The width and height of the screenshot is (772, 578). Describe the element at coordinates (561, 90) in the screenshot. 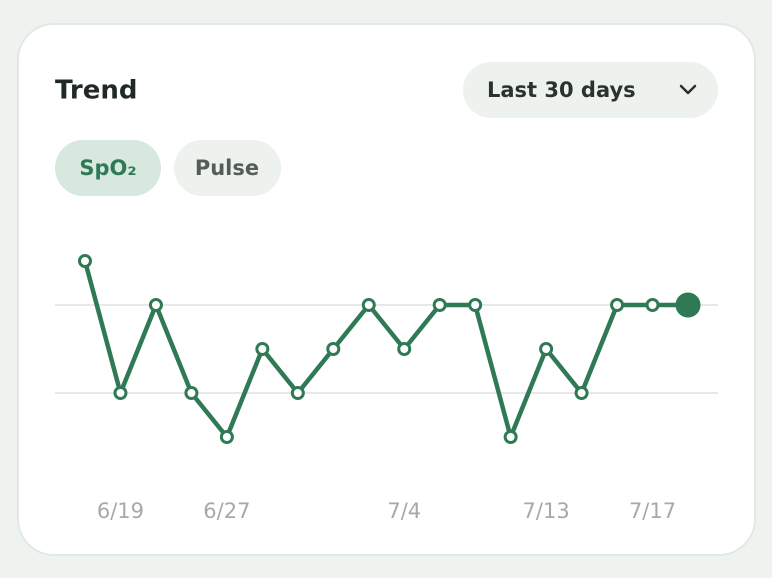

I see `dropdown-label: Last 30 days` at that location.